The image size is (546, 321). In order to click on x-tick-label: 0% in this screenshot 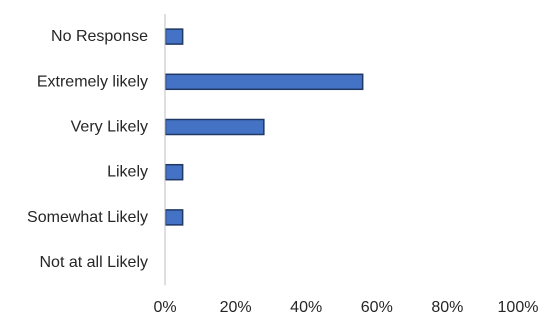, I will do `click(164, 307)`.